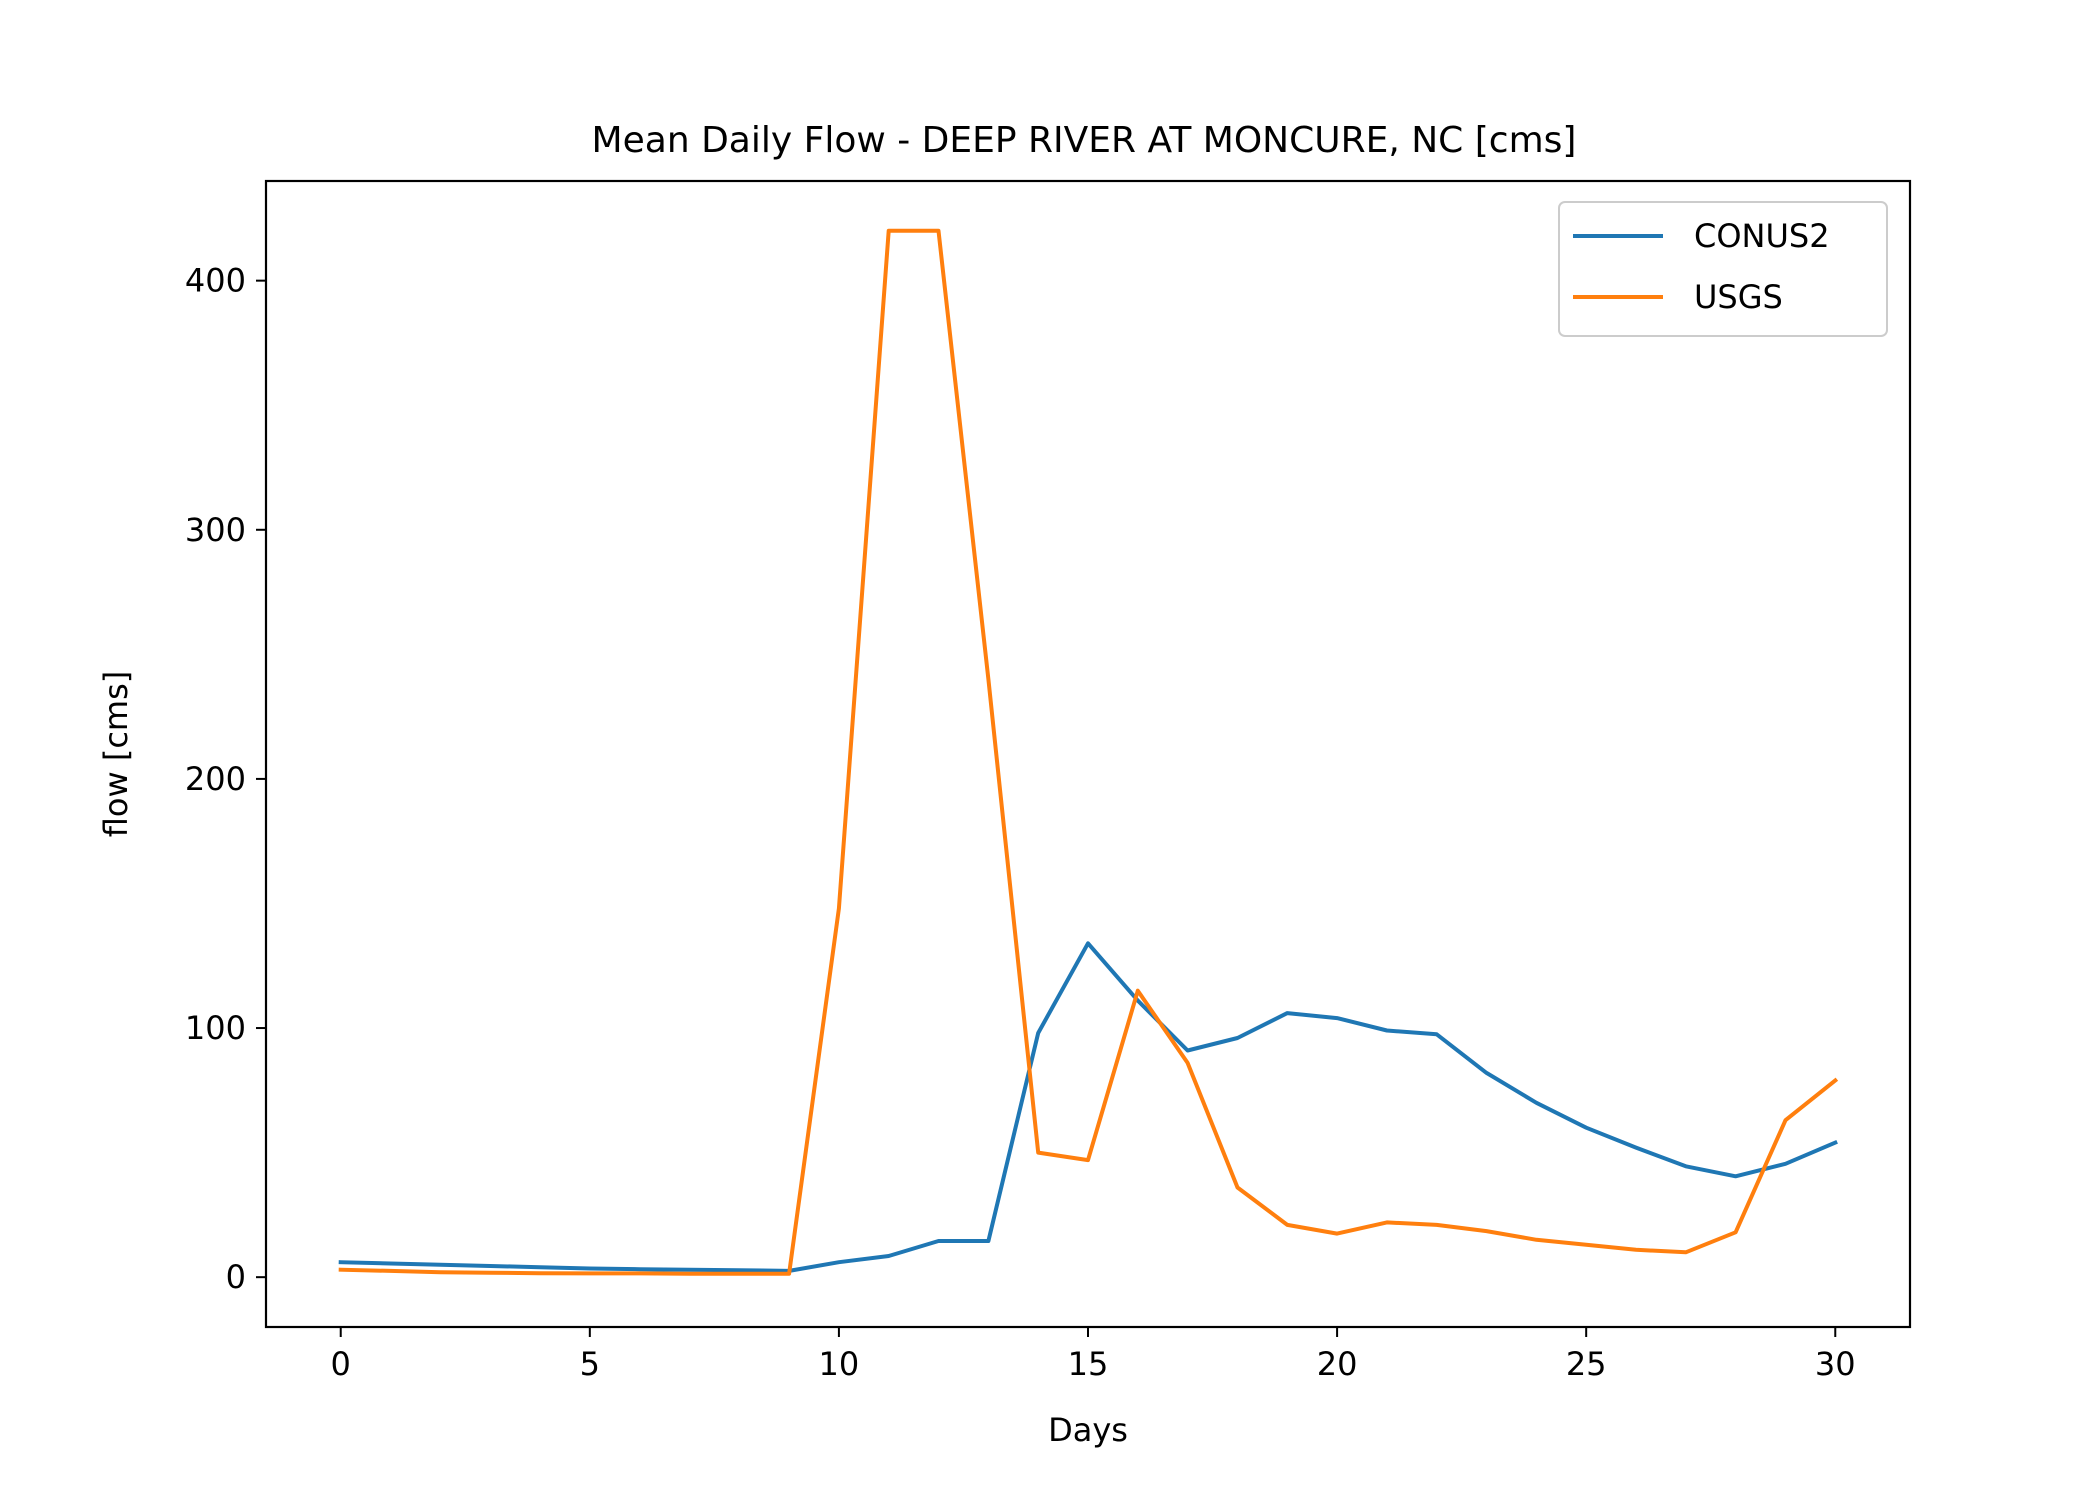 The width and height of the screenshot is (2100, 1500). Describe the element at coordinates (236, 1277) in the screenshot. I see `y-tick-label: 0` at that location.